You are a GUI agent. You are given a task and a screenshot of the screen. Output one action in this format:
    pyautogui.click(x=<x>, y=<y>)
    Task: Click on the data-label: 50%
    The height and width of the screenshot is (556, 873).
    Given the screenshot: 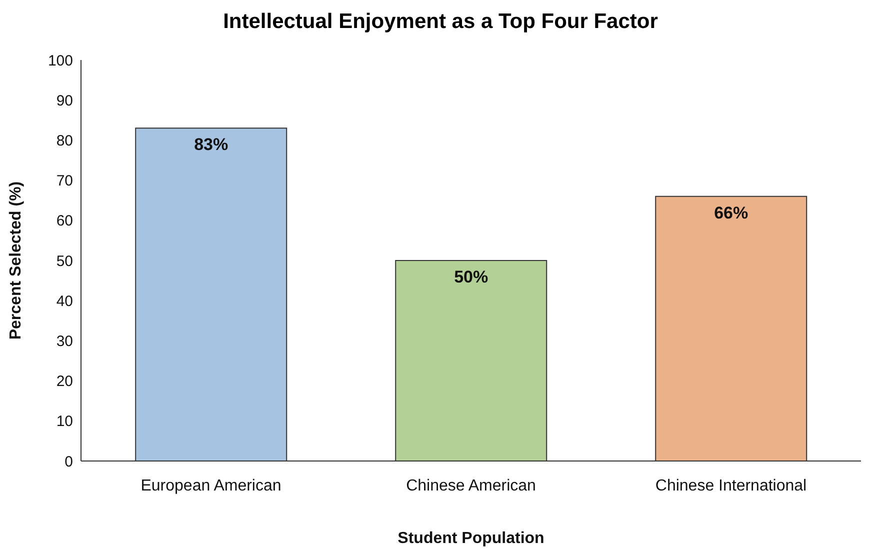 What is the action you would take?
    pyautogui.click(x=471, y=277)
    